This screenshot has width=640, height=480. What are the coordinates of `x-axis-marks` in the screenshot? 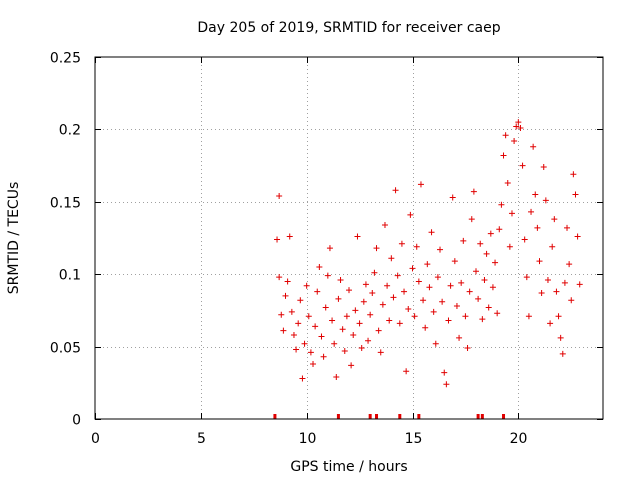 It's located at (389, 416).